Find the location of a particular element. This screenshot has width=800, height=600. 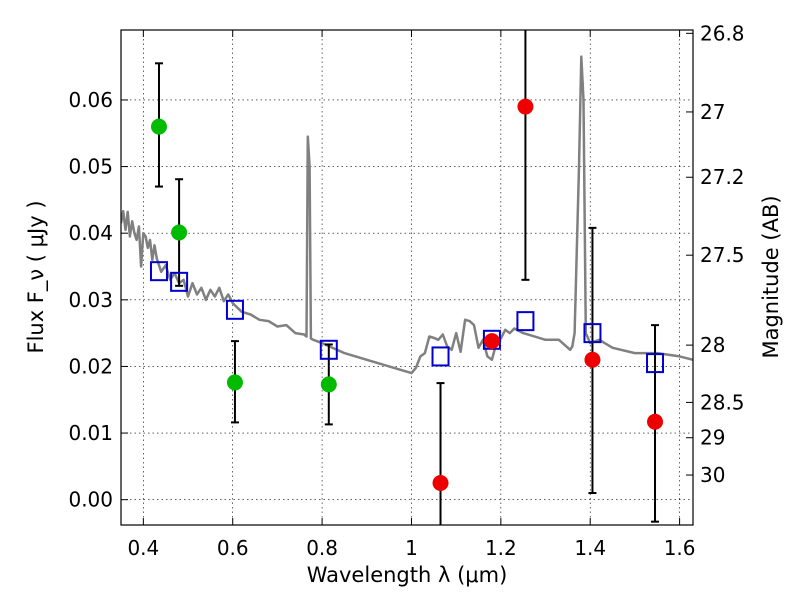

x-tick-label: 0.6 is located at coordinates (233, 548).